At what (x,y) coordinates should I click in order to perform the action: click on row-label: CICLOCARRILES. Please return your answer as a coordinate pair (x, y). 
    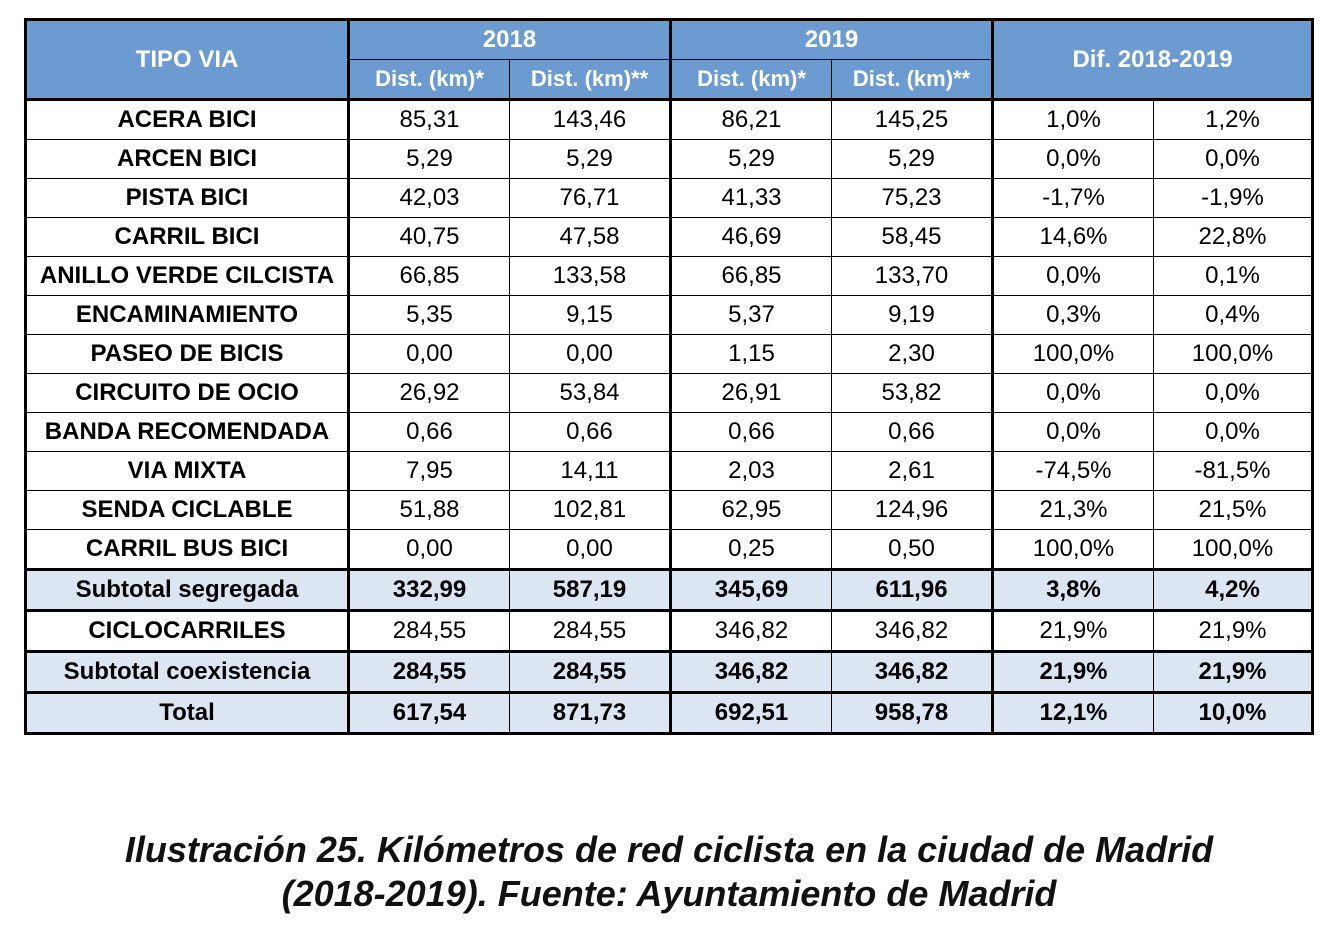
    Looking at the image, I should click on (187, 631).